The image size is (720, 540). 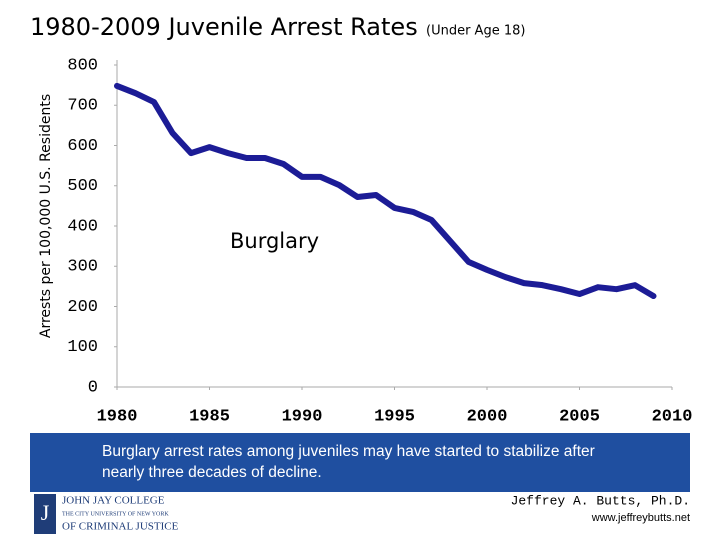 I want to click on logo-mark, so click(x=45, y=514).